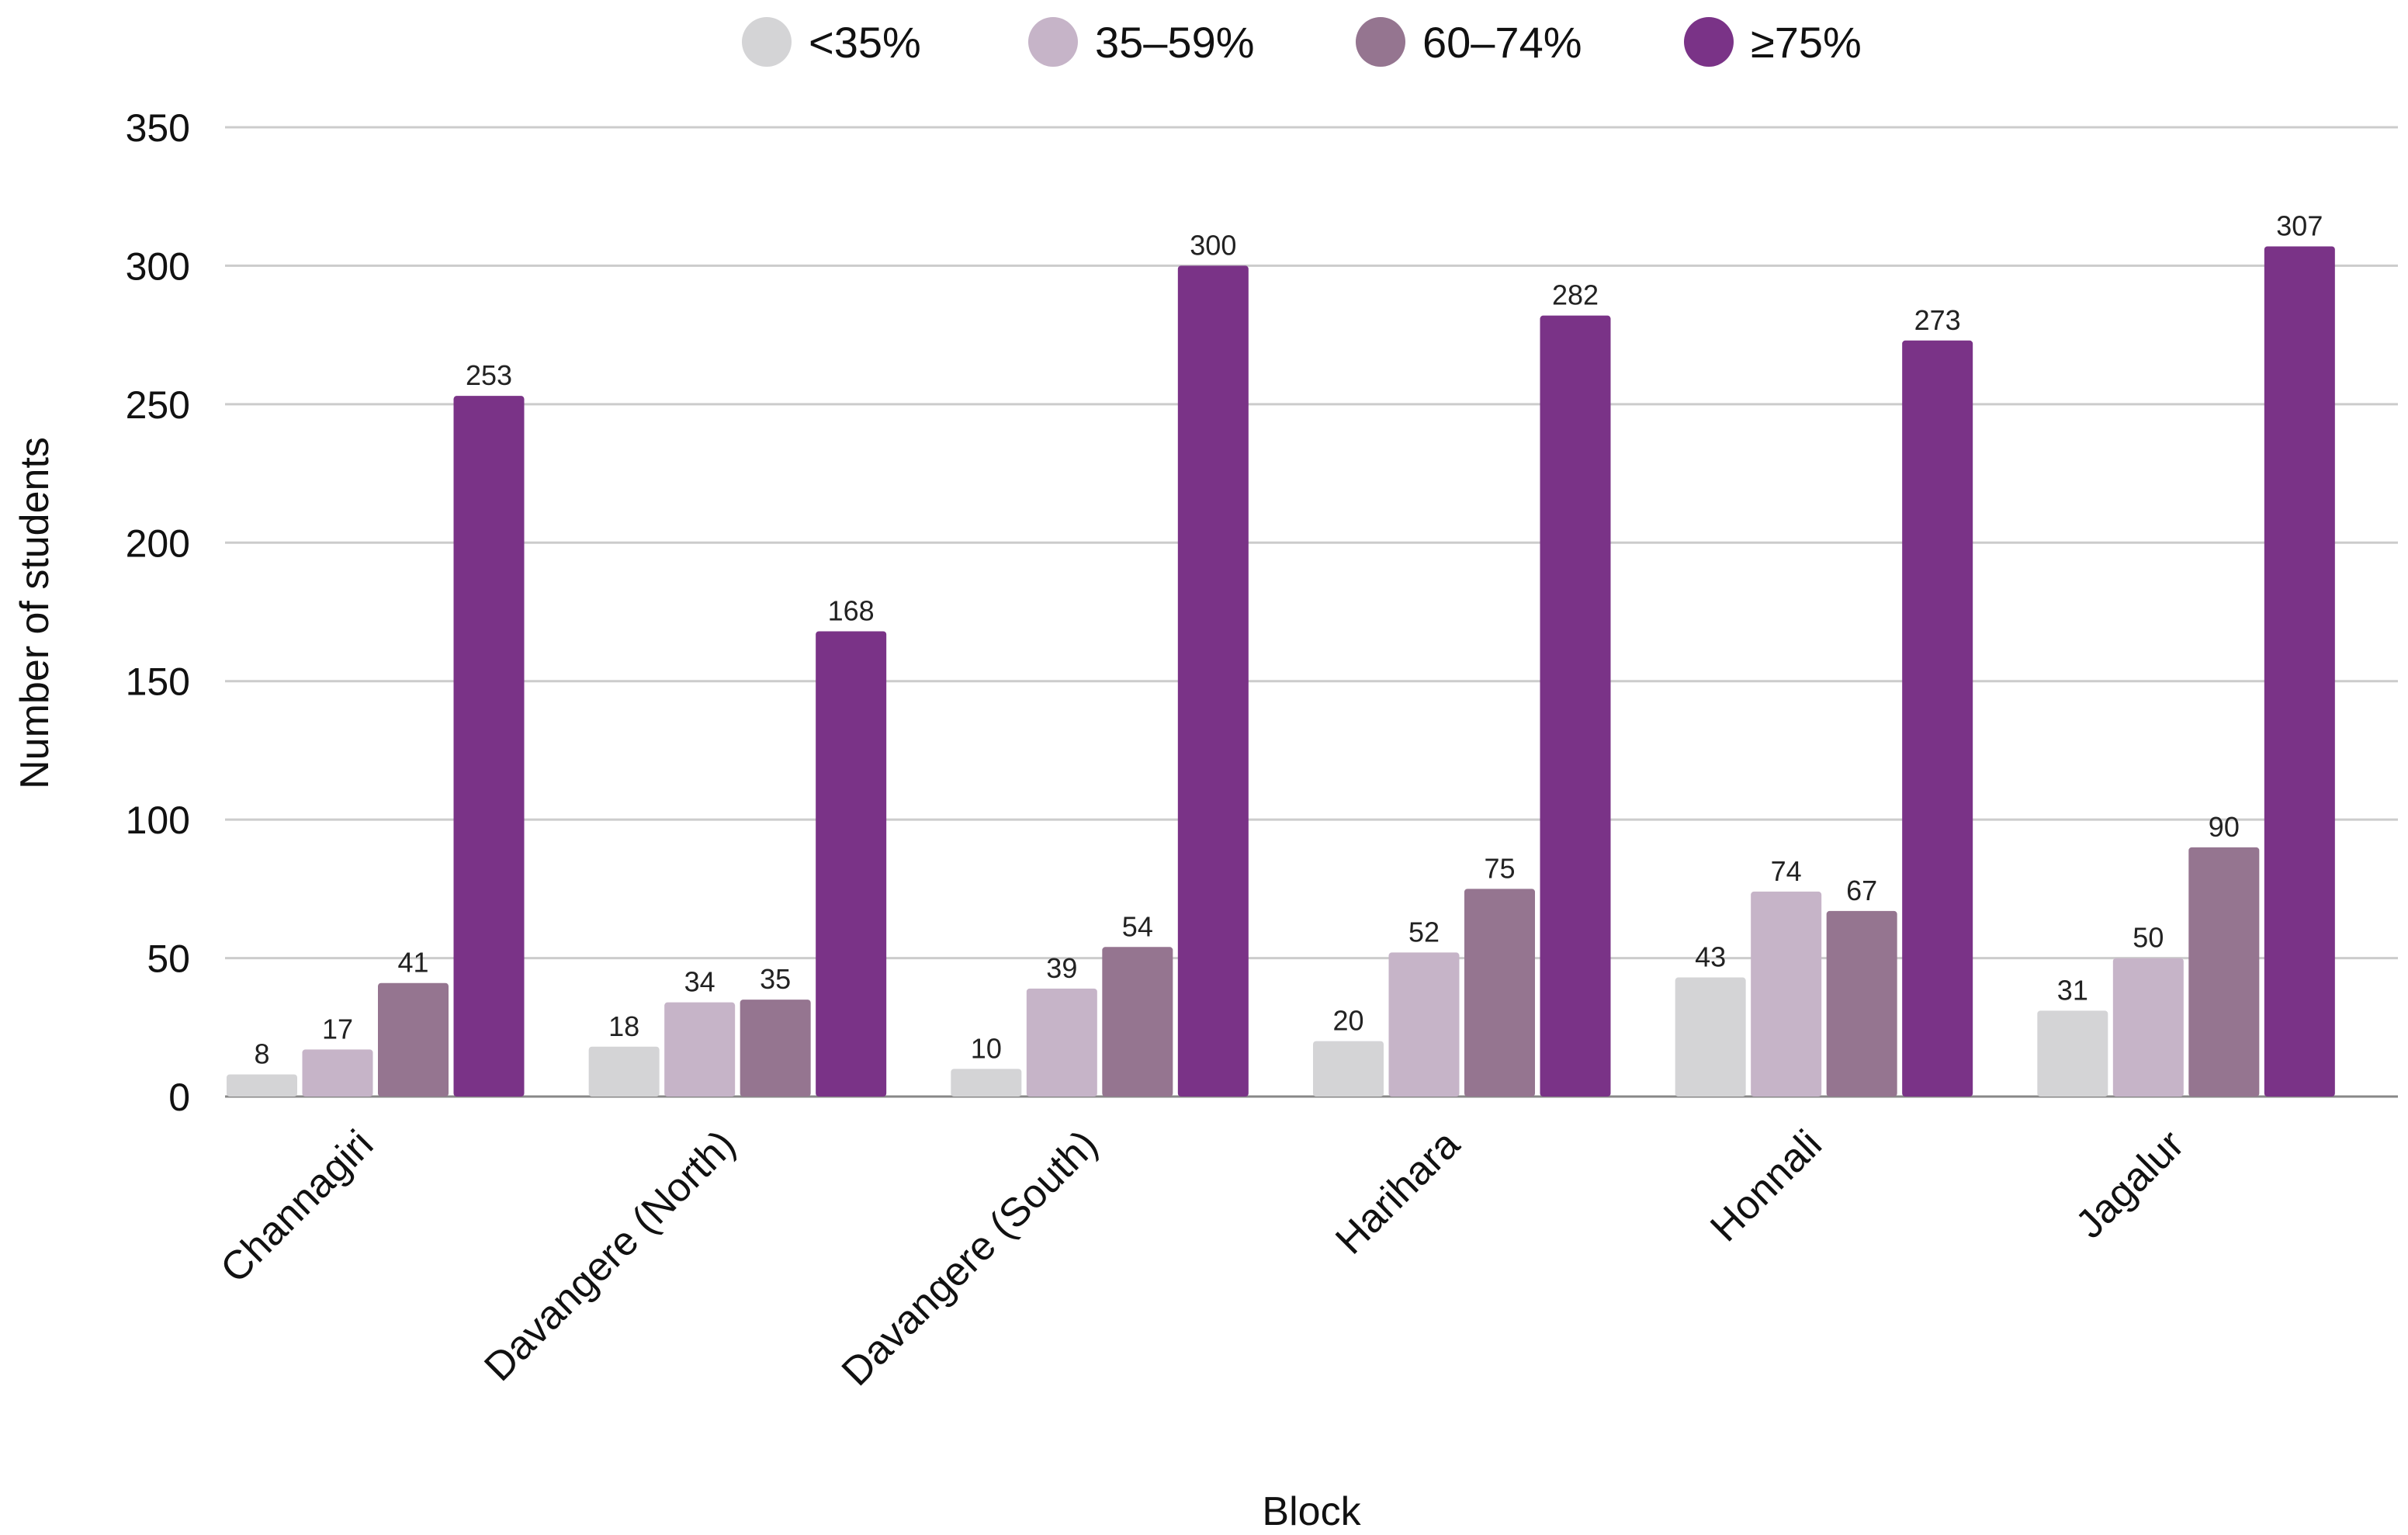  What do you see at coordinates (1062, 968) in the screenshot?
I see `data-label: 39` at bounding box center [1062, 968].